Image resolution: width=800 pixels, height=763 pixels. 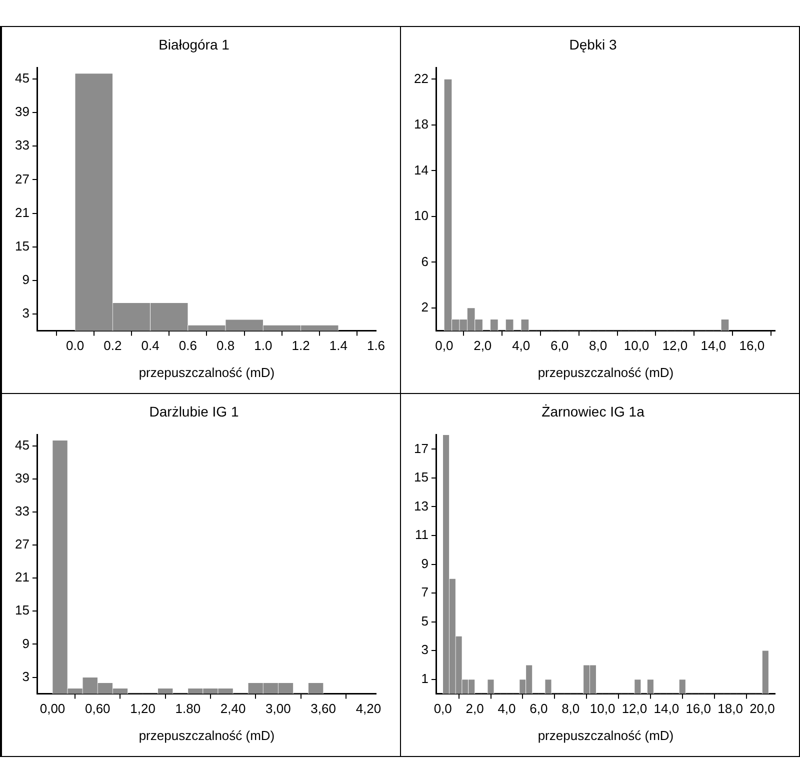 What do you see at coordinates (421, 534) in the screenshot?
I see `y-tick-label: 11` at bounding box center [421, 534].